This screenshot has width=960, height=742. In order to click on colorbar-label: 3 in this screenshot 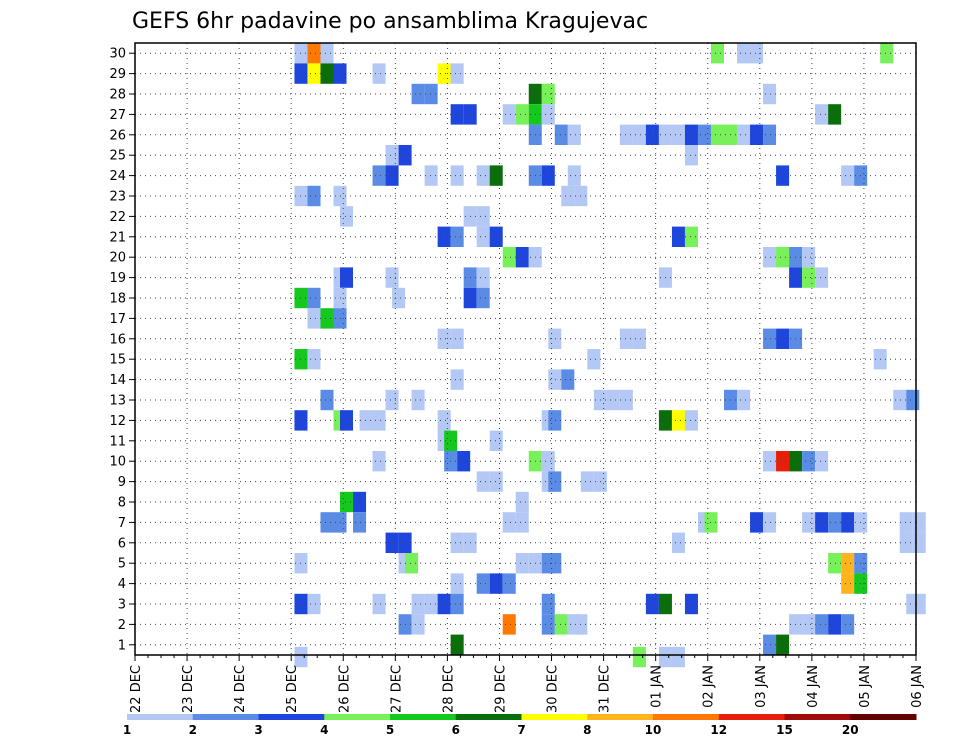, I will do `click(258, 730)`.